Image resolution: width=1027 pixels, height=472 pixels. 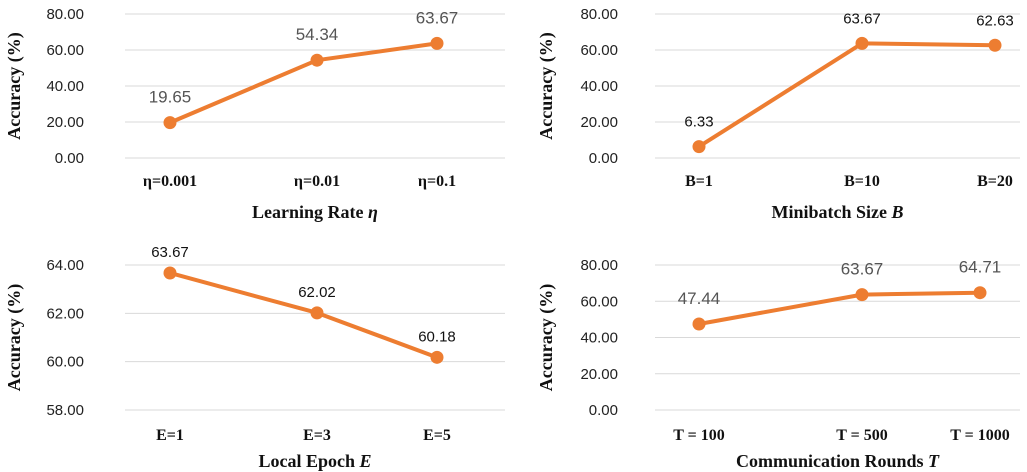 What do you see at coordinates (317, 34) in the screenshot?
I see `data-label: 54.34` at bounding box center [317, 34].